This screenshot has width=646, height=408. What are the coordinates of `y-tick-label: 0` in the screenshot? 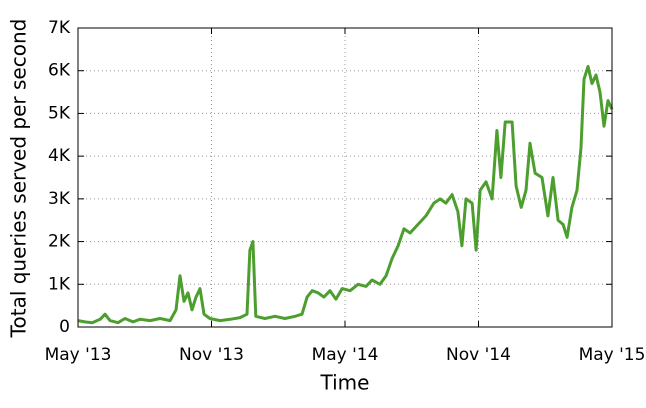 It's located at (64, 327).